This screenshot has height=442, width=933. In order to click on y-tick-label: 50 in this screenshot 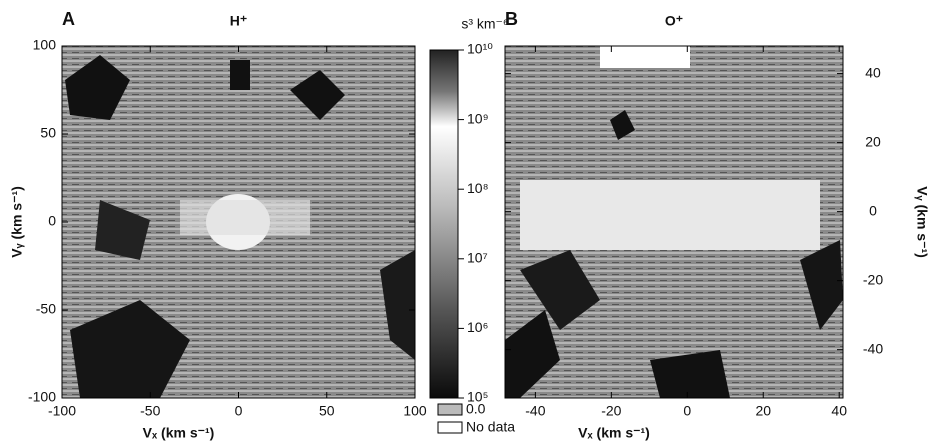, I will do `click(48, 133)`.